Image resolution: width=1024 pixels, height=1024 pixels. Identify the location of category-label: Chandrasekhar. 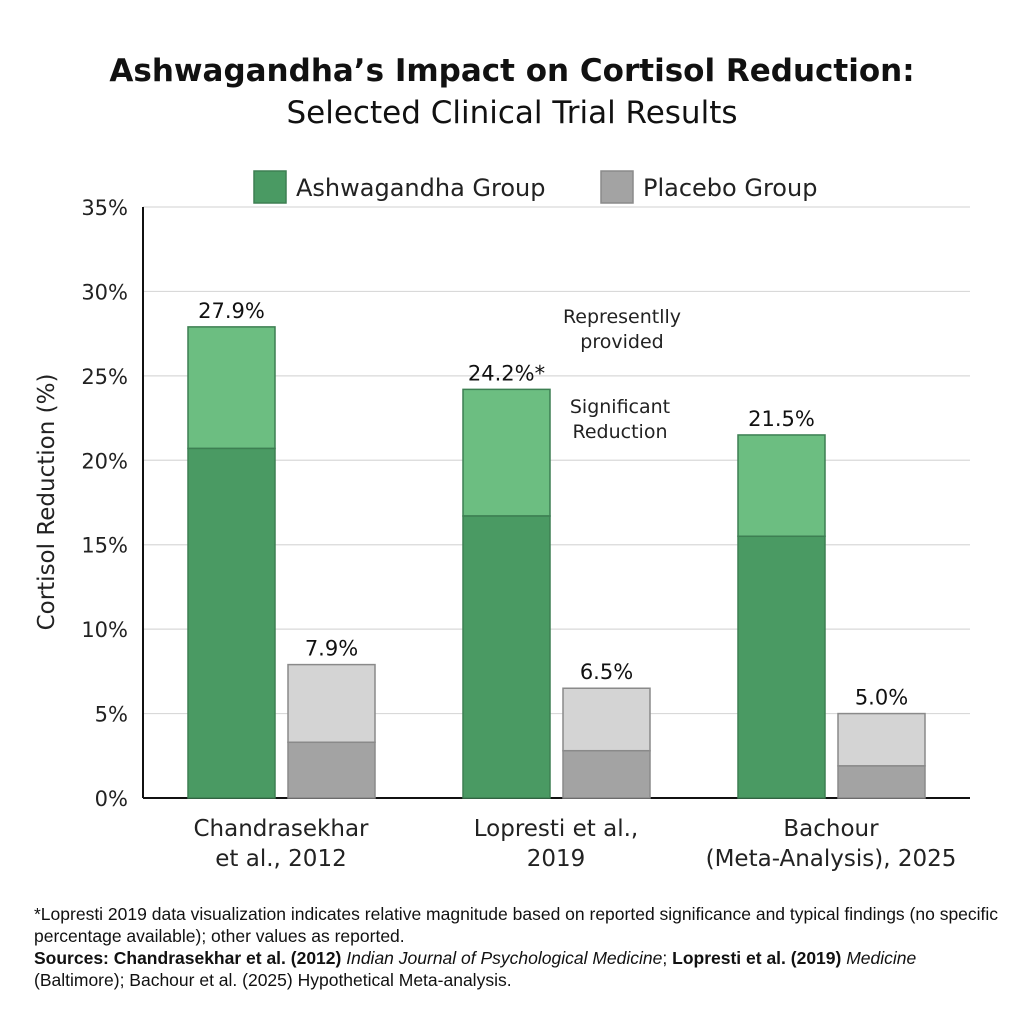
(281, 829).